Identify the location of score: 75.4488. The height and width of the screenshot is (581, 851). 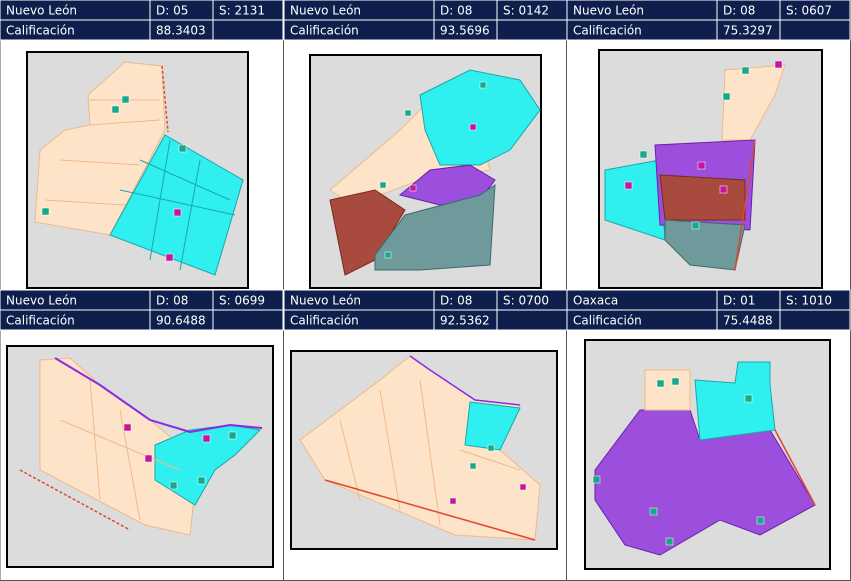
(748, 321).